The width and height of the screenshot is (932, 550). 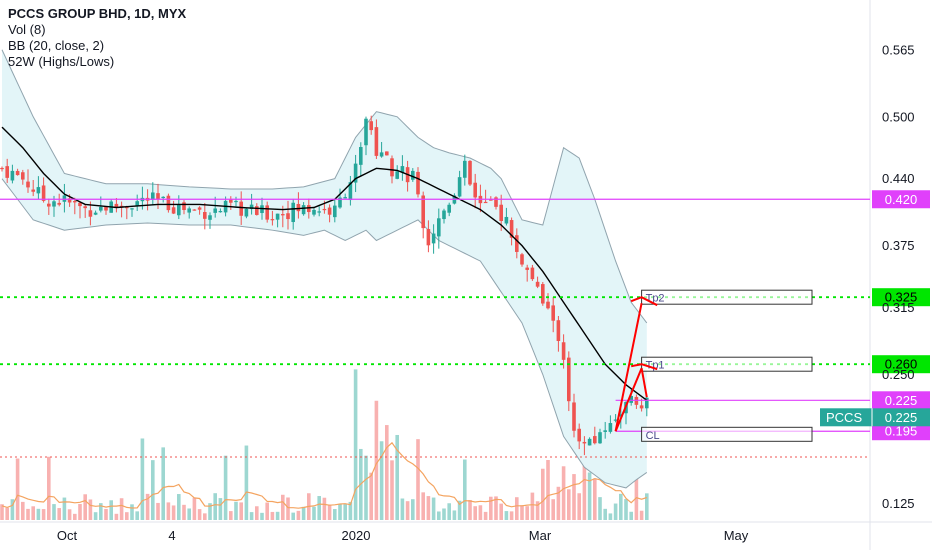 What do you see at coordinates (56, 45) in the screenshot?
I see `bollinger-indicator-label: BB (20, close, 2)` at bounding box center [56, 45].